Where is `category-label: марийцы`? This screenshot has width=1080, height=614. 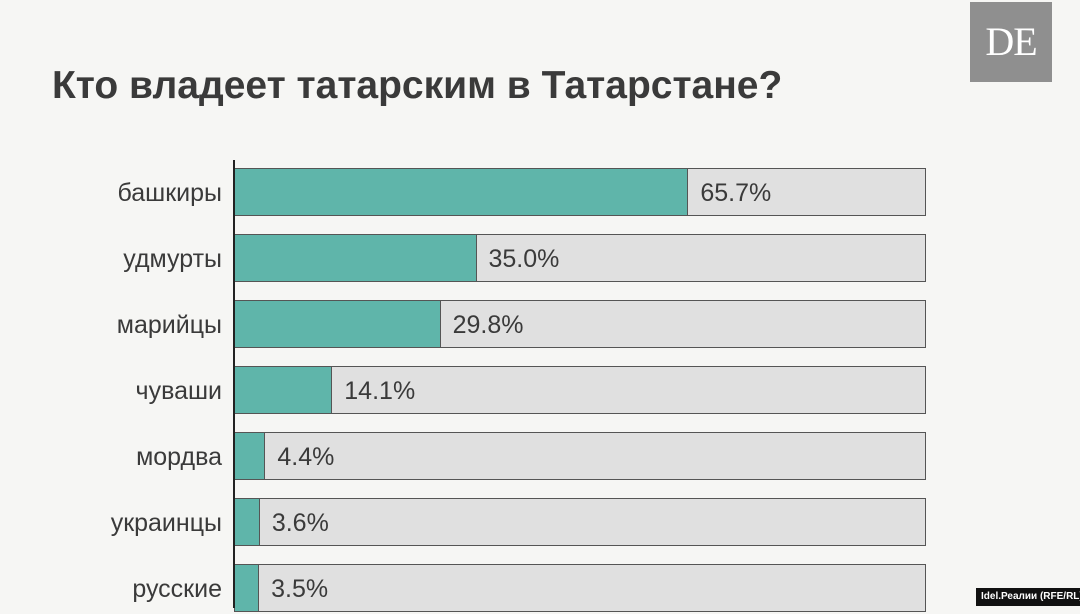 category-label: марийцы is located at coordinates (169, 325).